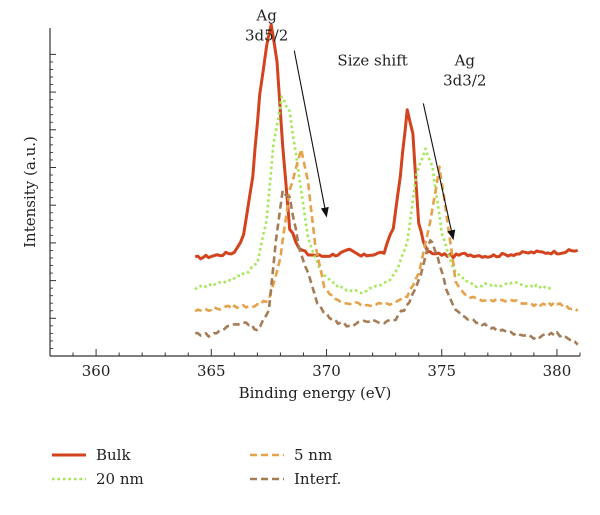 The height and width of the screenshot is (515, 600). I want to click on legend-label: Bulk, so click(113, 455).